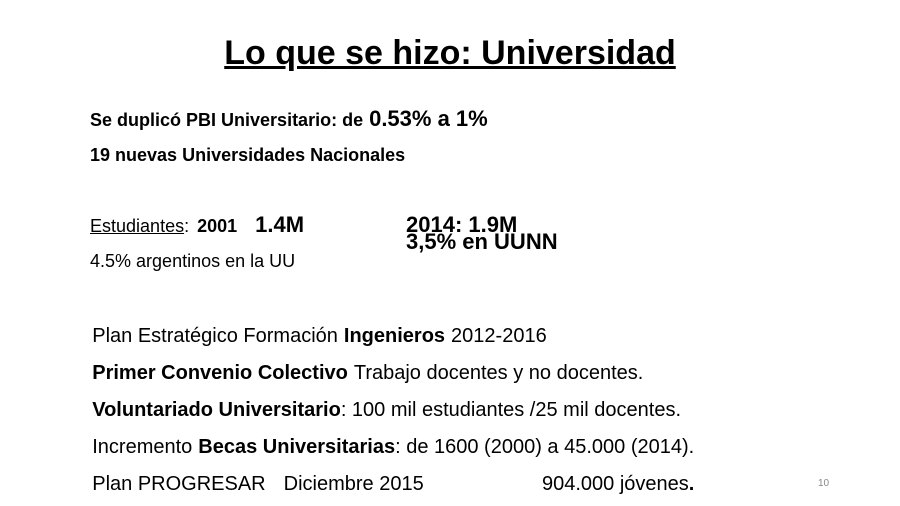  I want to click on text: Plan PROGRESAR, so click(179, 484).